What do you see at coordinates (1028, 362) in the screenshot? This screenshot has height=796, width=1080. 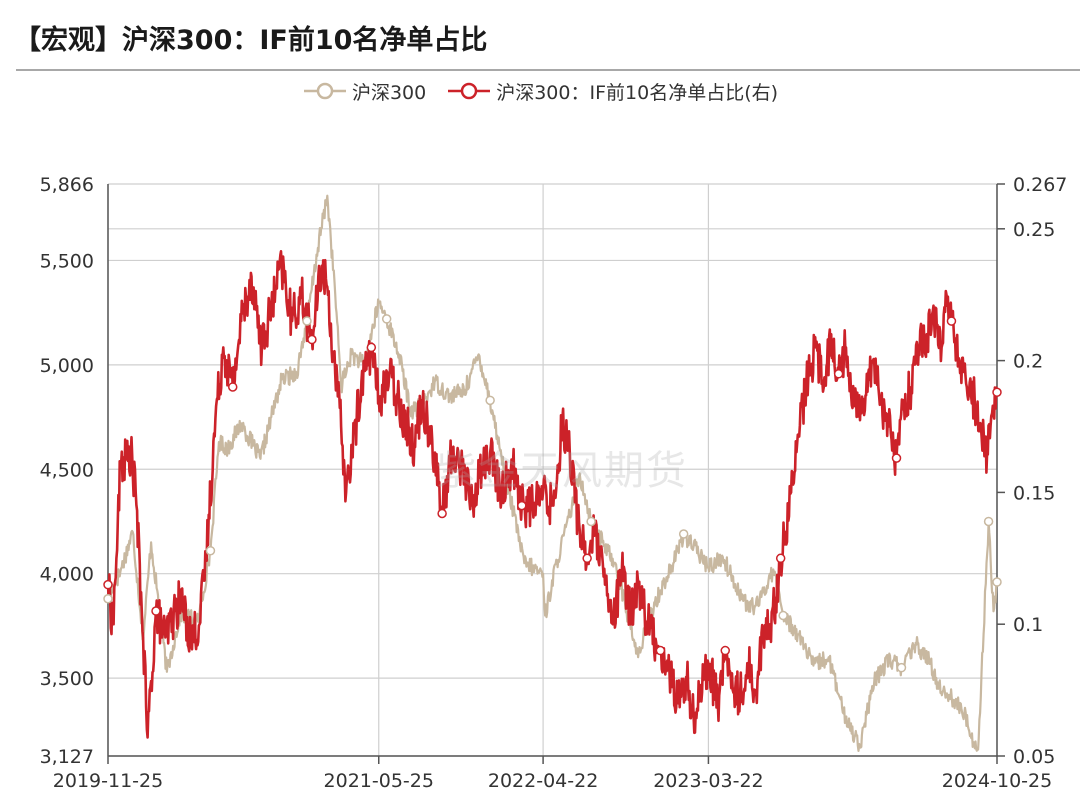 I see `y-right-tick-label: 0.2` at bounding box center [1028, 362].